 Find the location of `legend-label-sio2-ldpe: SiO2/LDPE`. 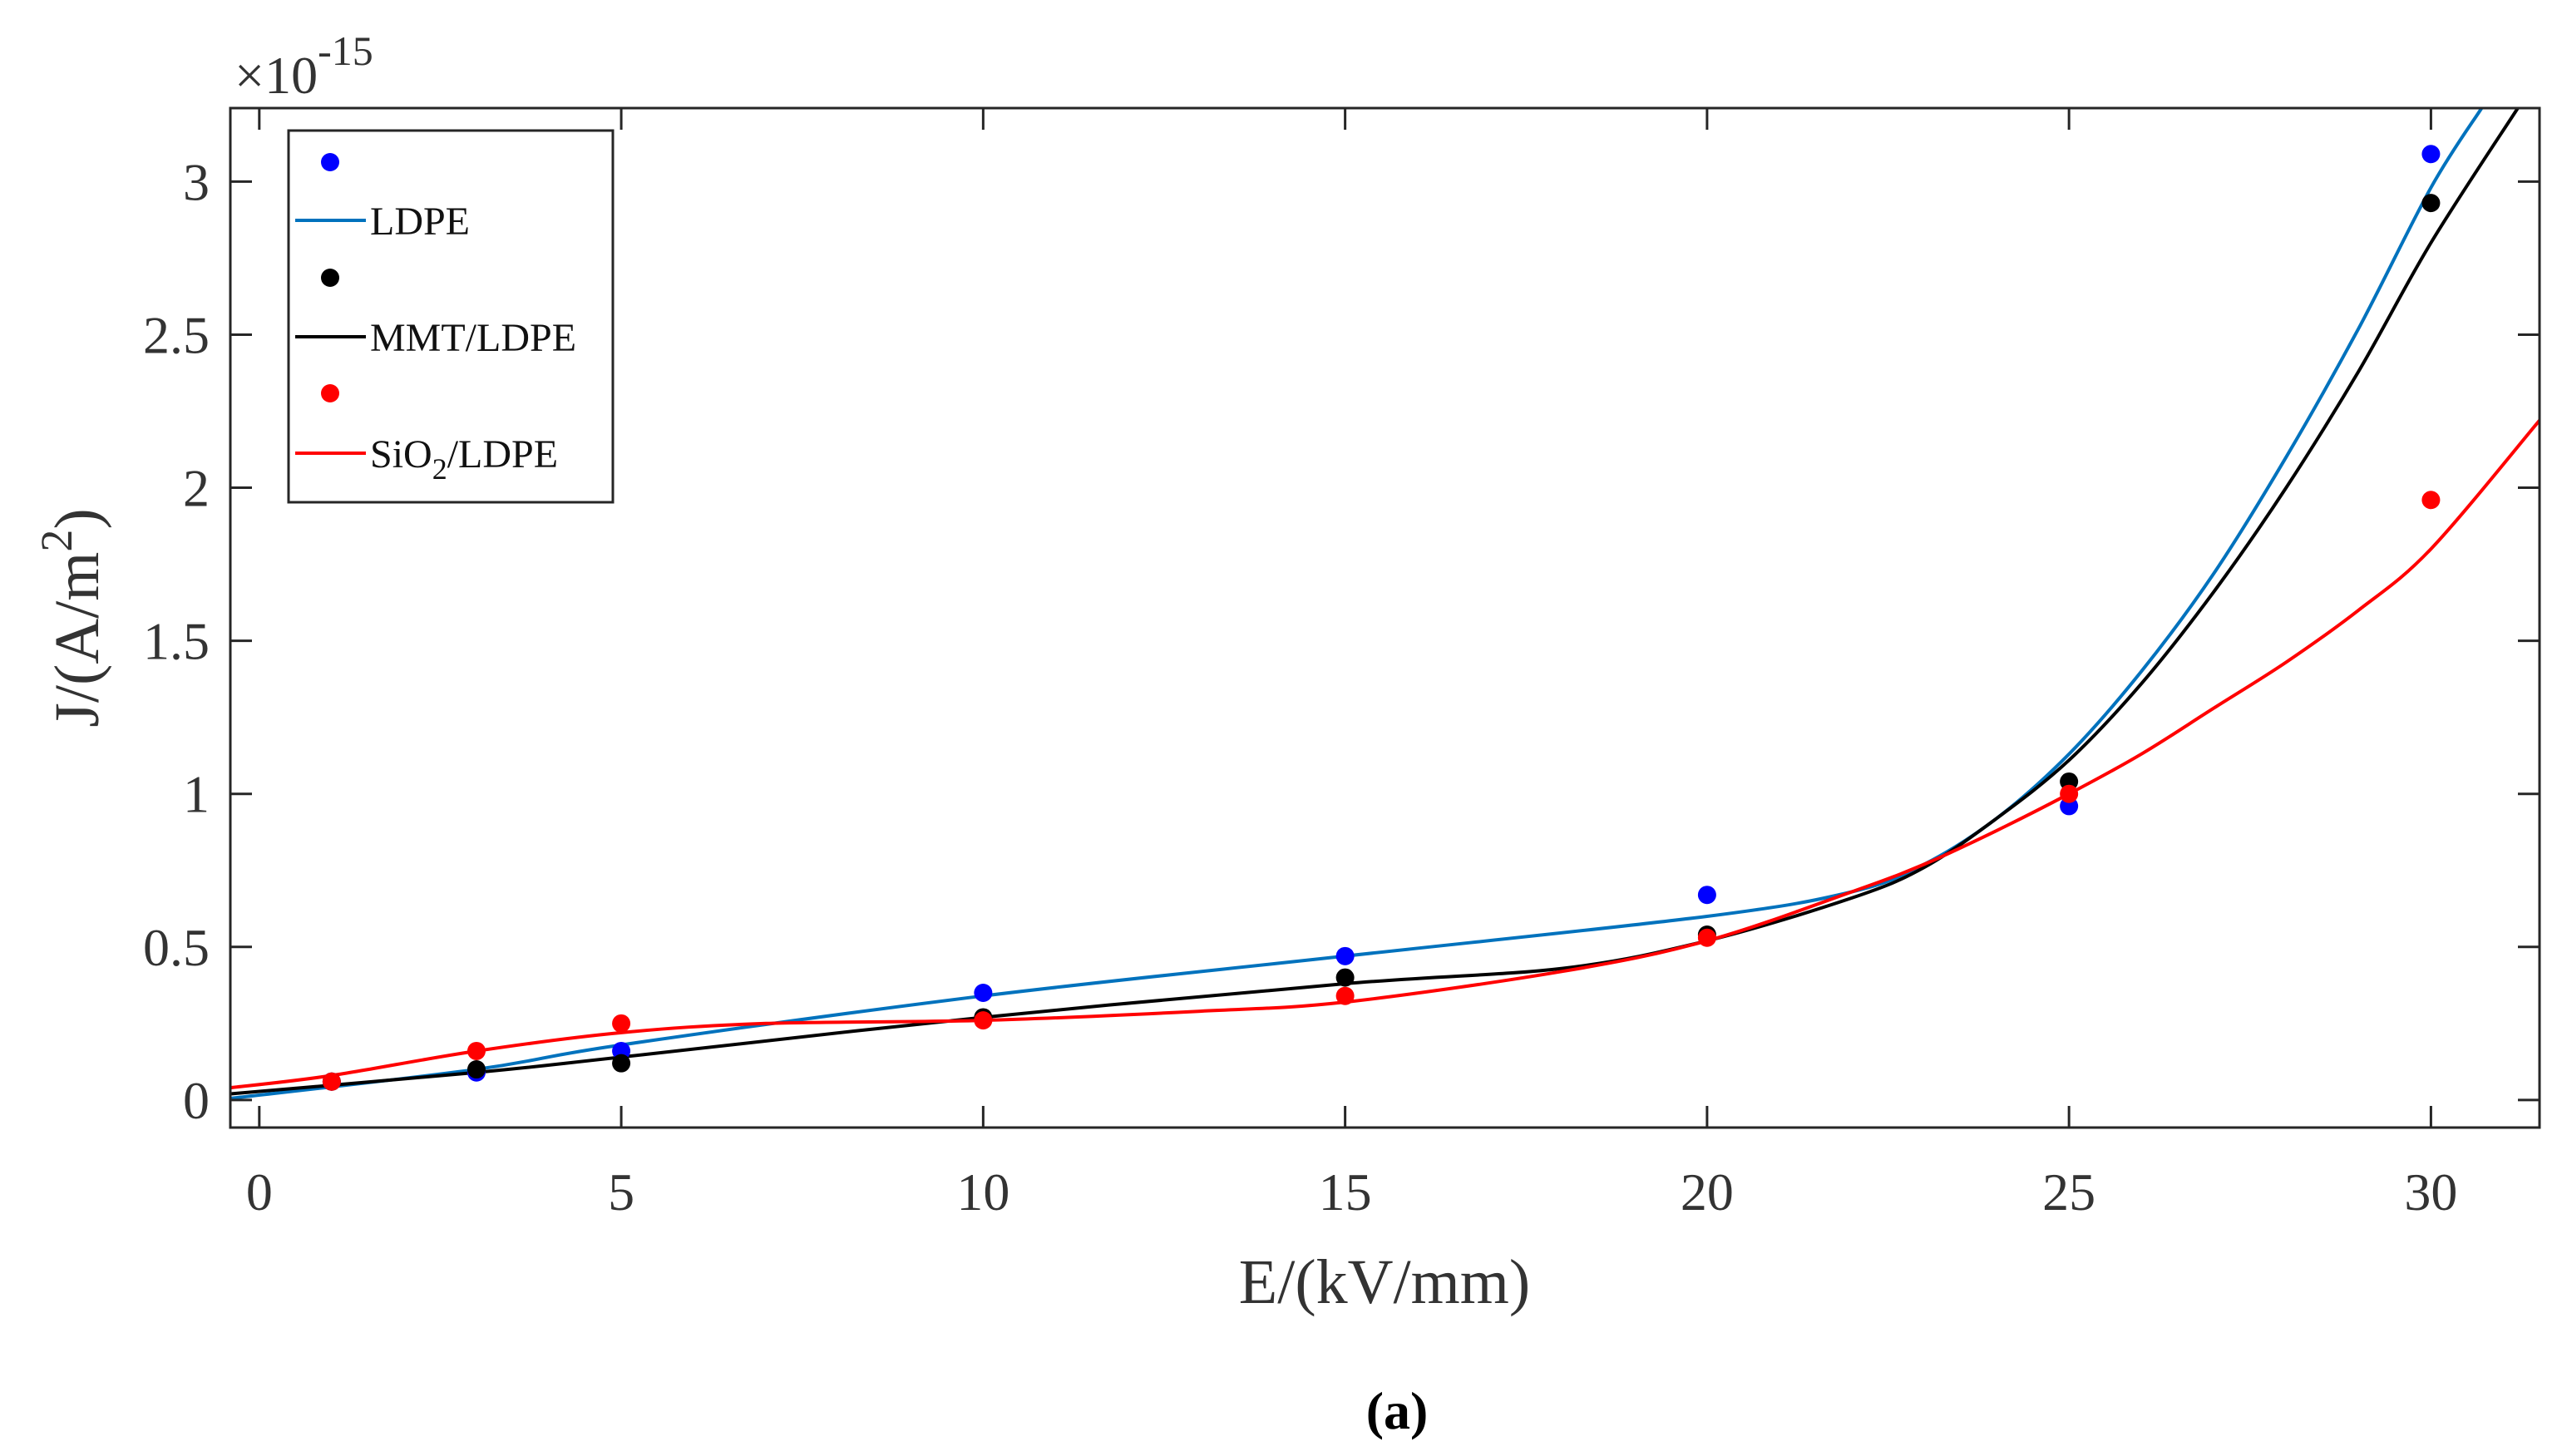

legend-label-sio2-ldpe: SiO2/LDPE is located at coordinates (464, 459).